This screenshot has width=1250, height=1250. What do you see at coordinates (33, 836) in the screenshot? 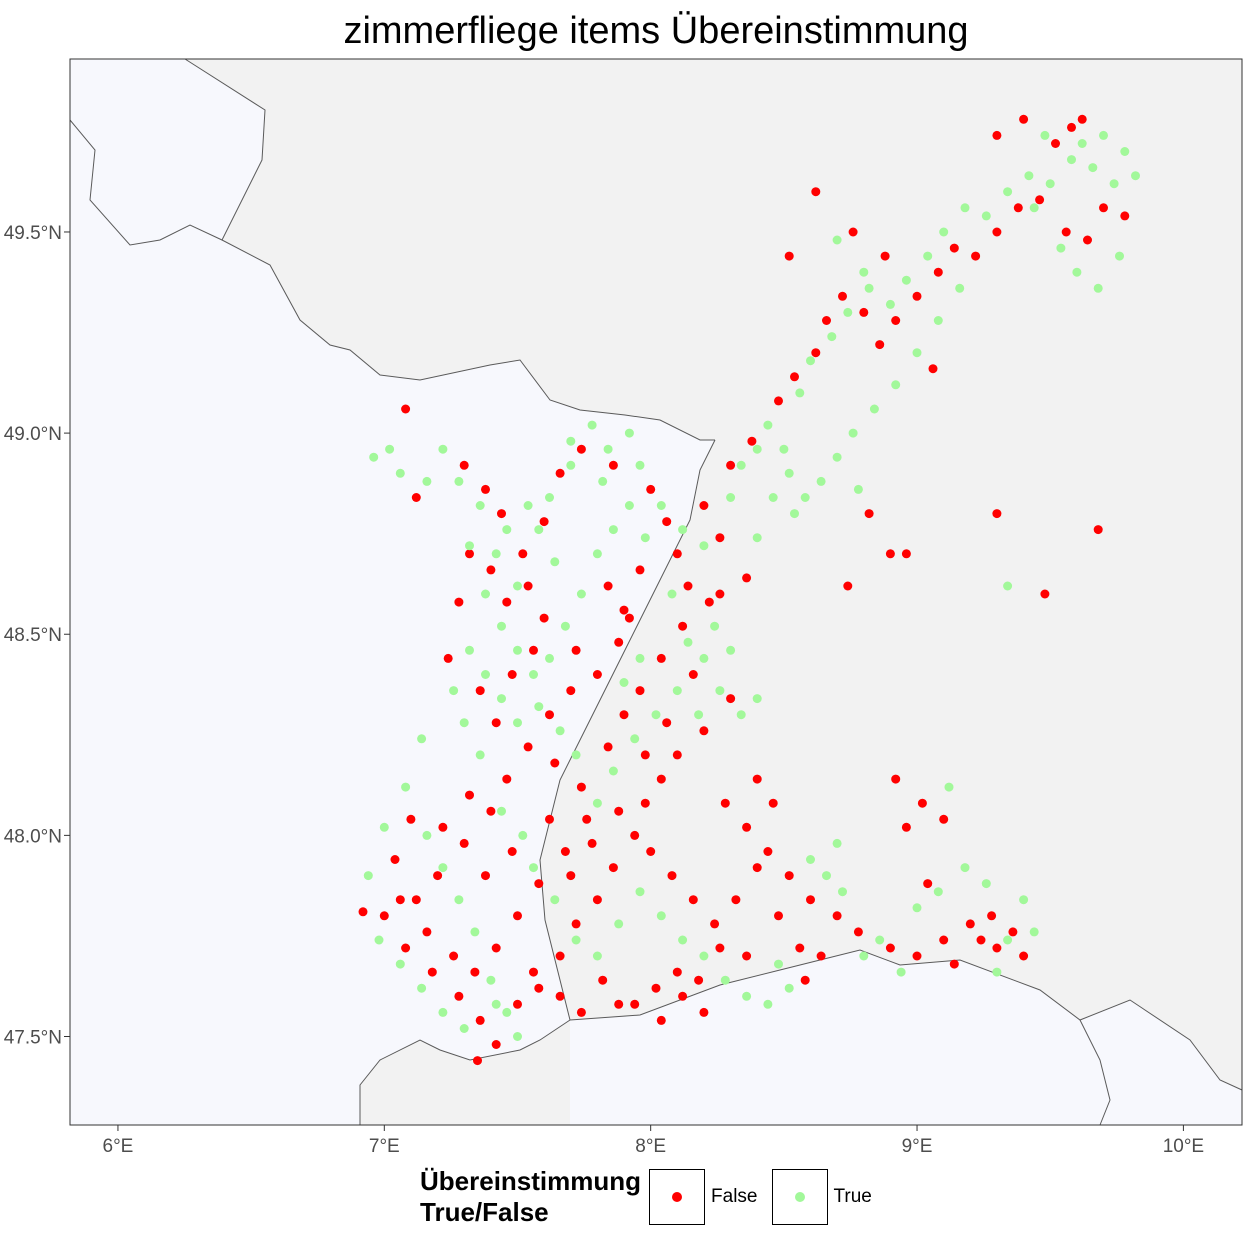
I see `y-tick-label: 48.0°N` at bounding box center [33, 836].